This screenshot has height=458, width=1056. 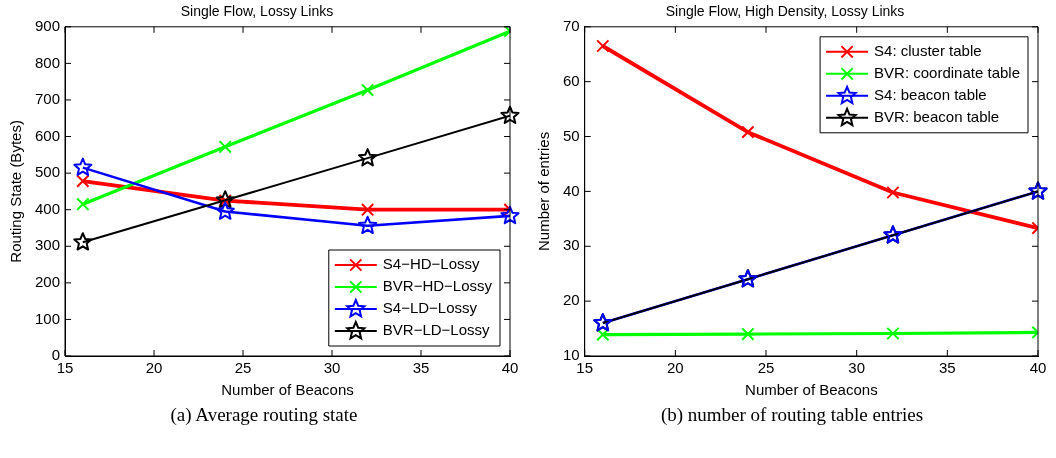 I want to click on text: (b) number of routing table entries, so click(x=792, y=415).